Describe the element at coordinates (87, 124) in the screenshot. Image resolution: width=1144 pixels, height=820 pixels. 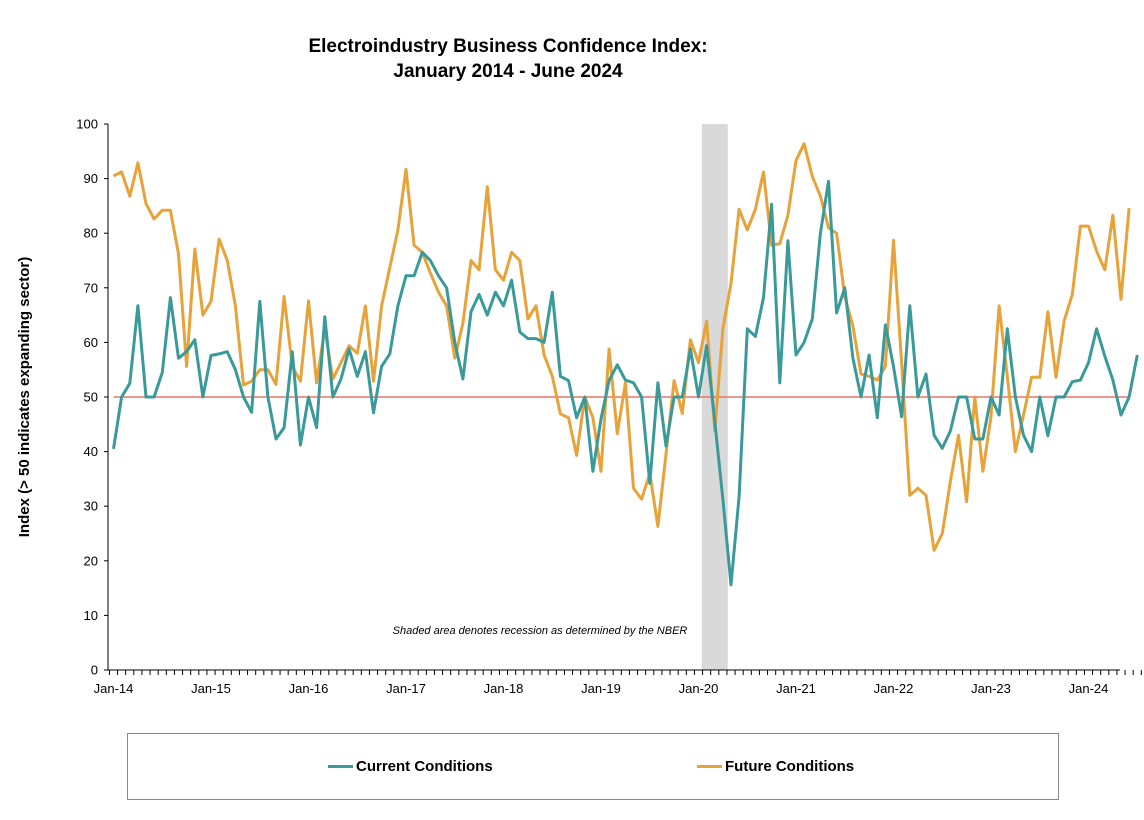
I see `y-tick-label: 100` at that location.